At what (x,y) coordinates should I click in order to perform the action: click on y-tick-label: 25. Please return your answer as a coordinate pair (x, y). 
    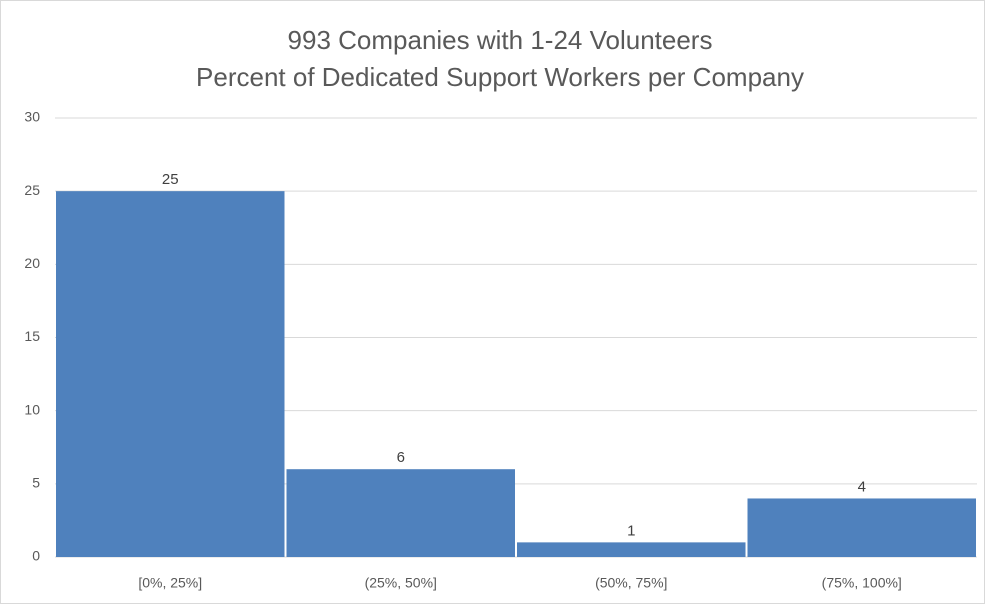
    Looking at the image, I should click on (32, 190).